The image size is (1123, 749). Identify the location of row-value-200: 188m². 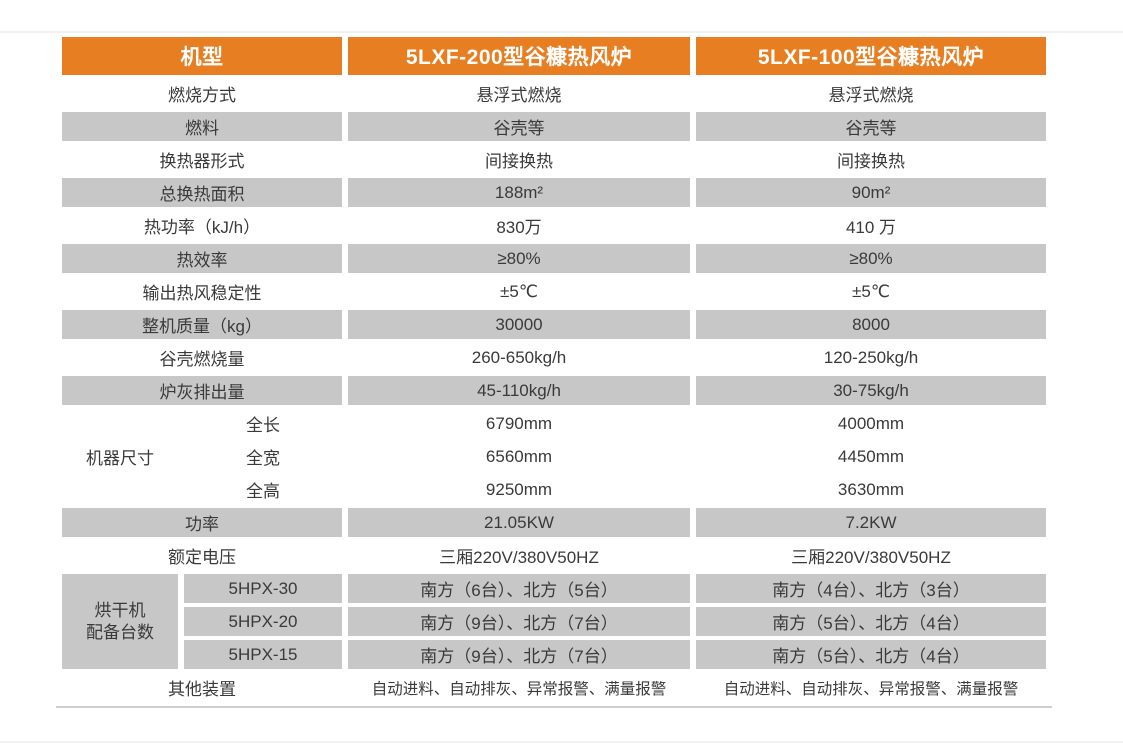
(519, 192).